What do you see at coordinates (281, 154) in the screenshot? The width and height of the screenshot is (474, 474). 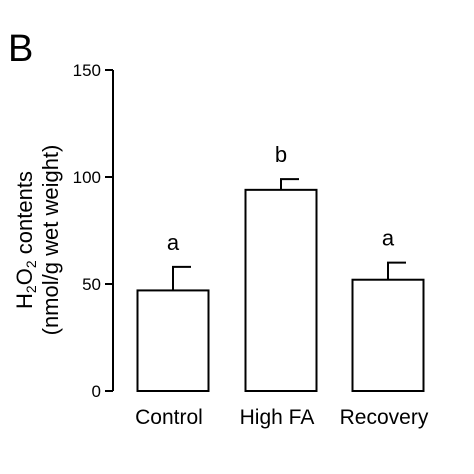 I see `significance-letter: b` at bounding box center [281, 154].